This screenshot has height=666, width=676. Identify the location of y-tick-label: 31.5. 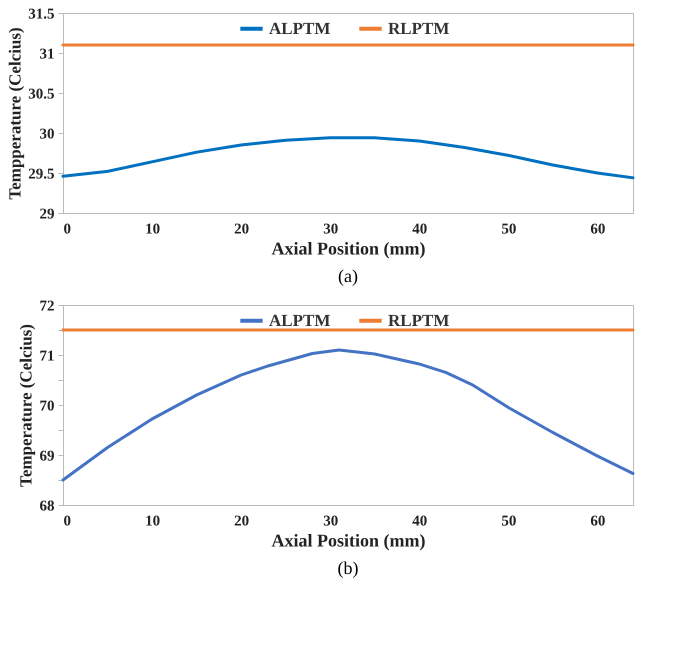
(41, 14).